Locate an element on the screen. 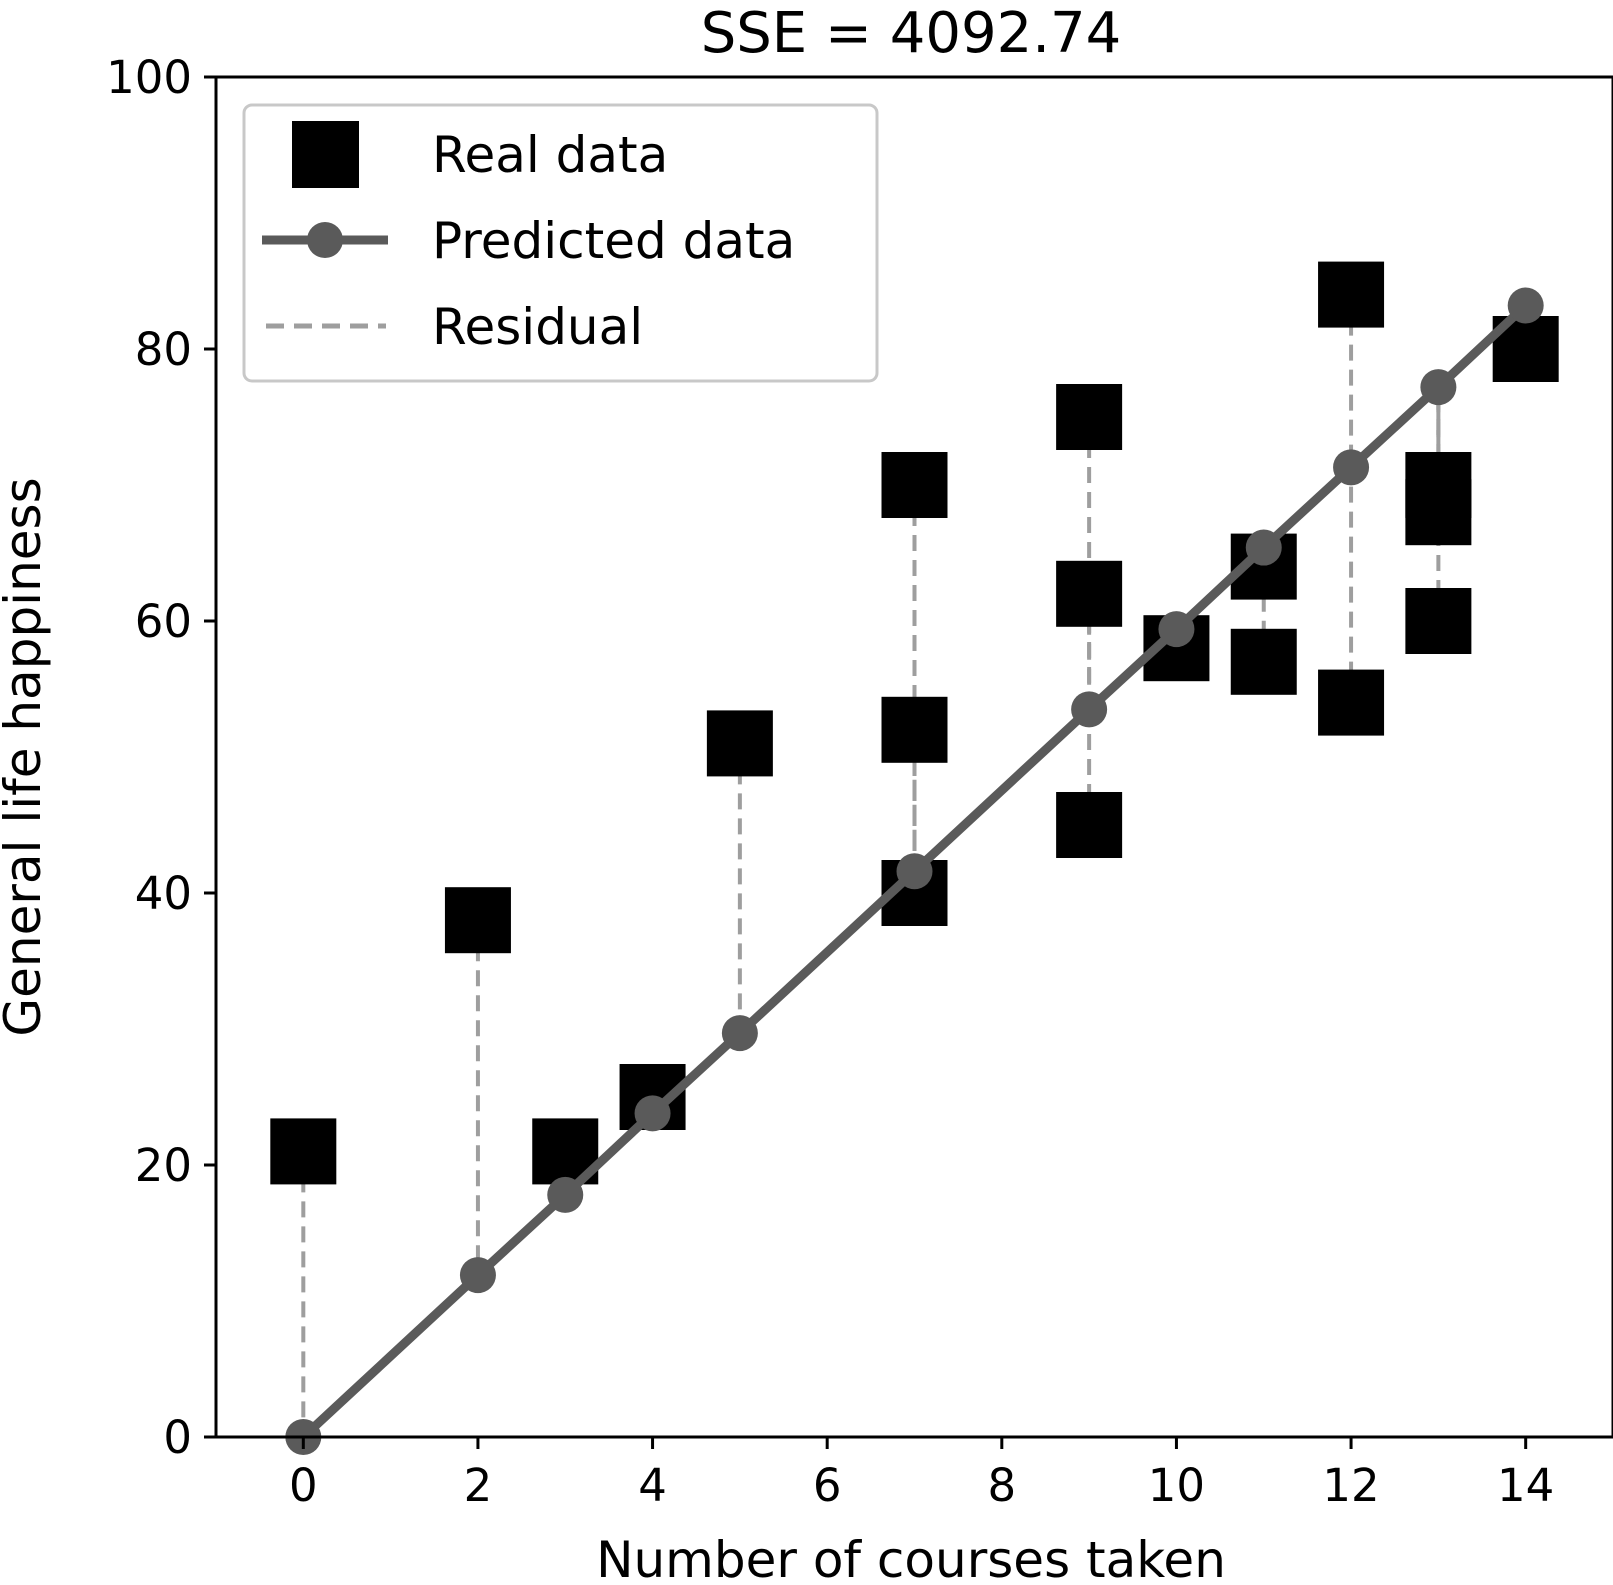 The image size is (1613, 1585). x-tick-label: 6 is located at coordinates (827, 1485).